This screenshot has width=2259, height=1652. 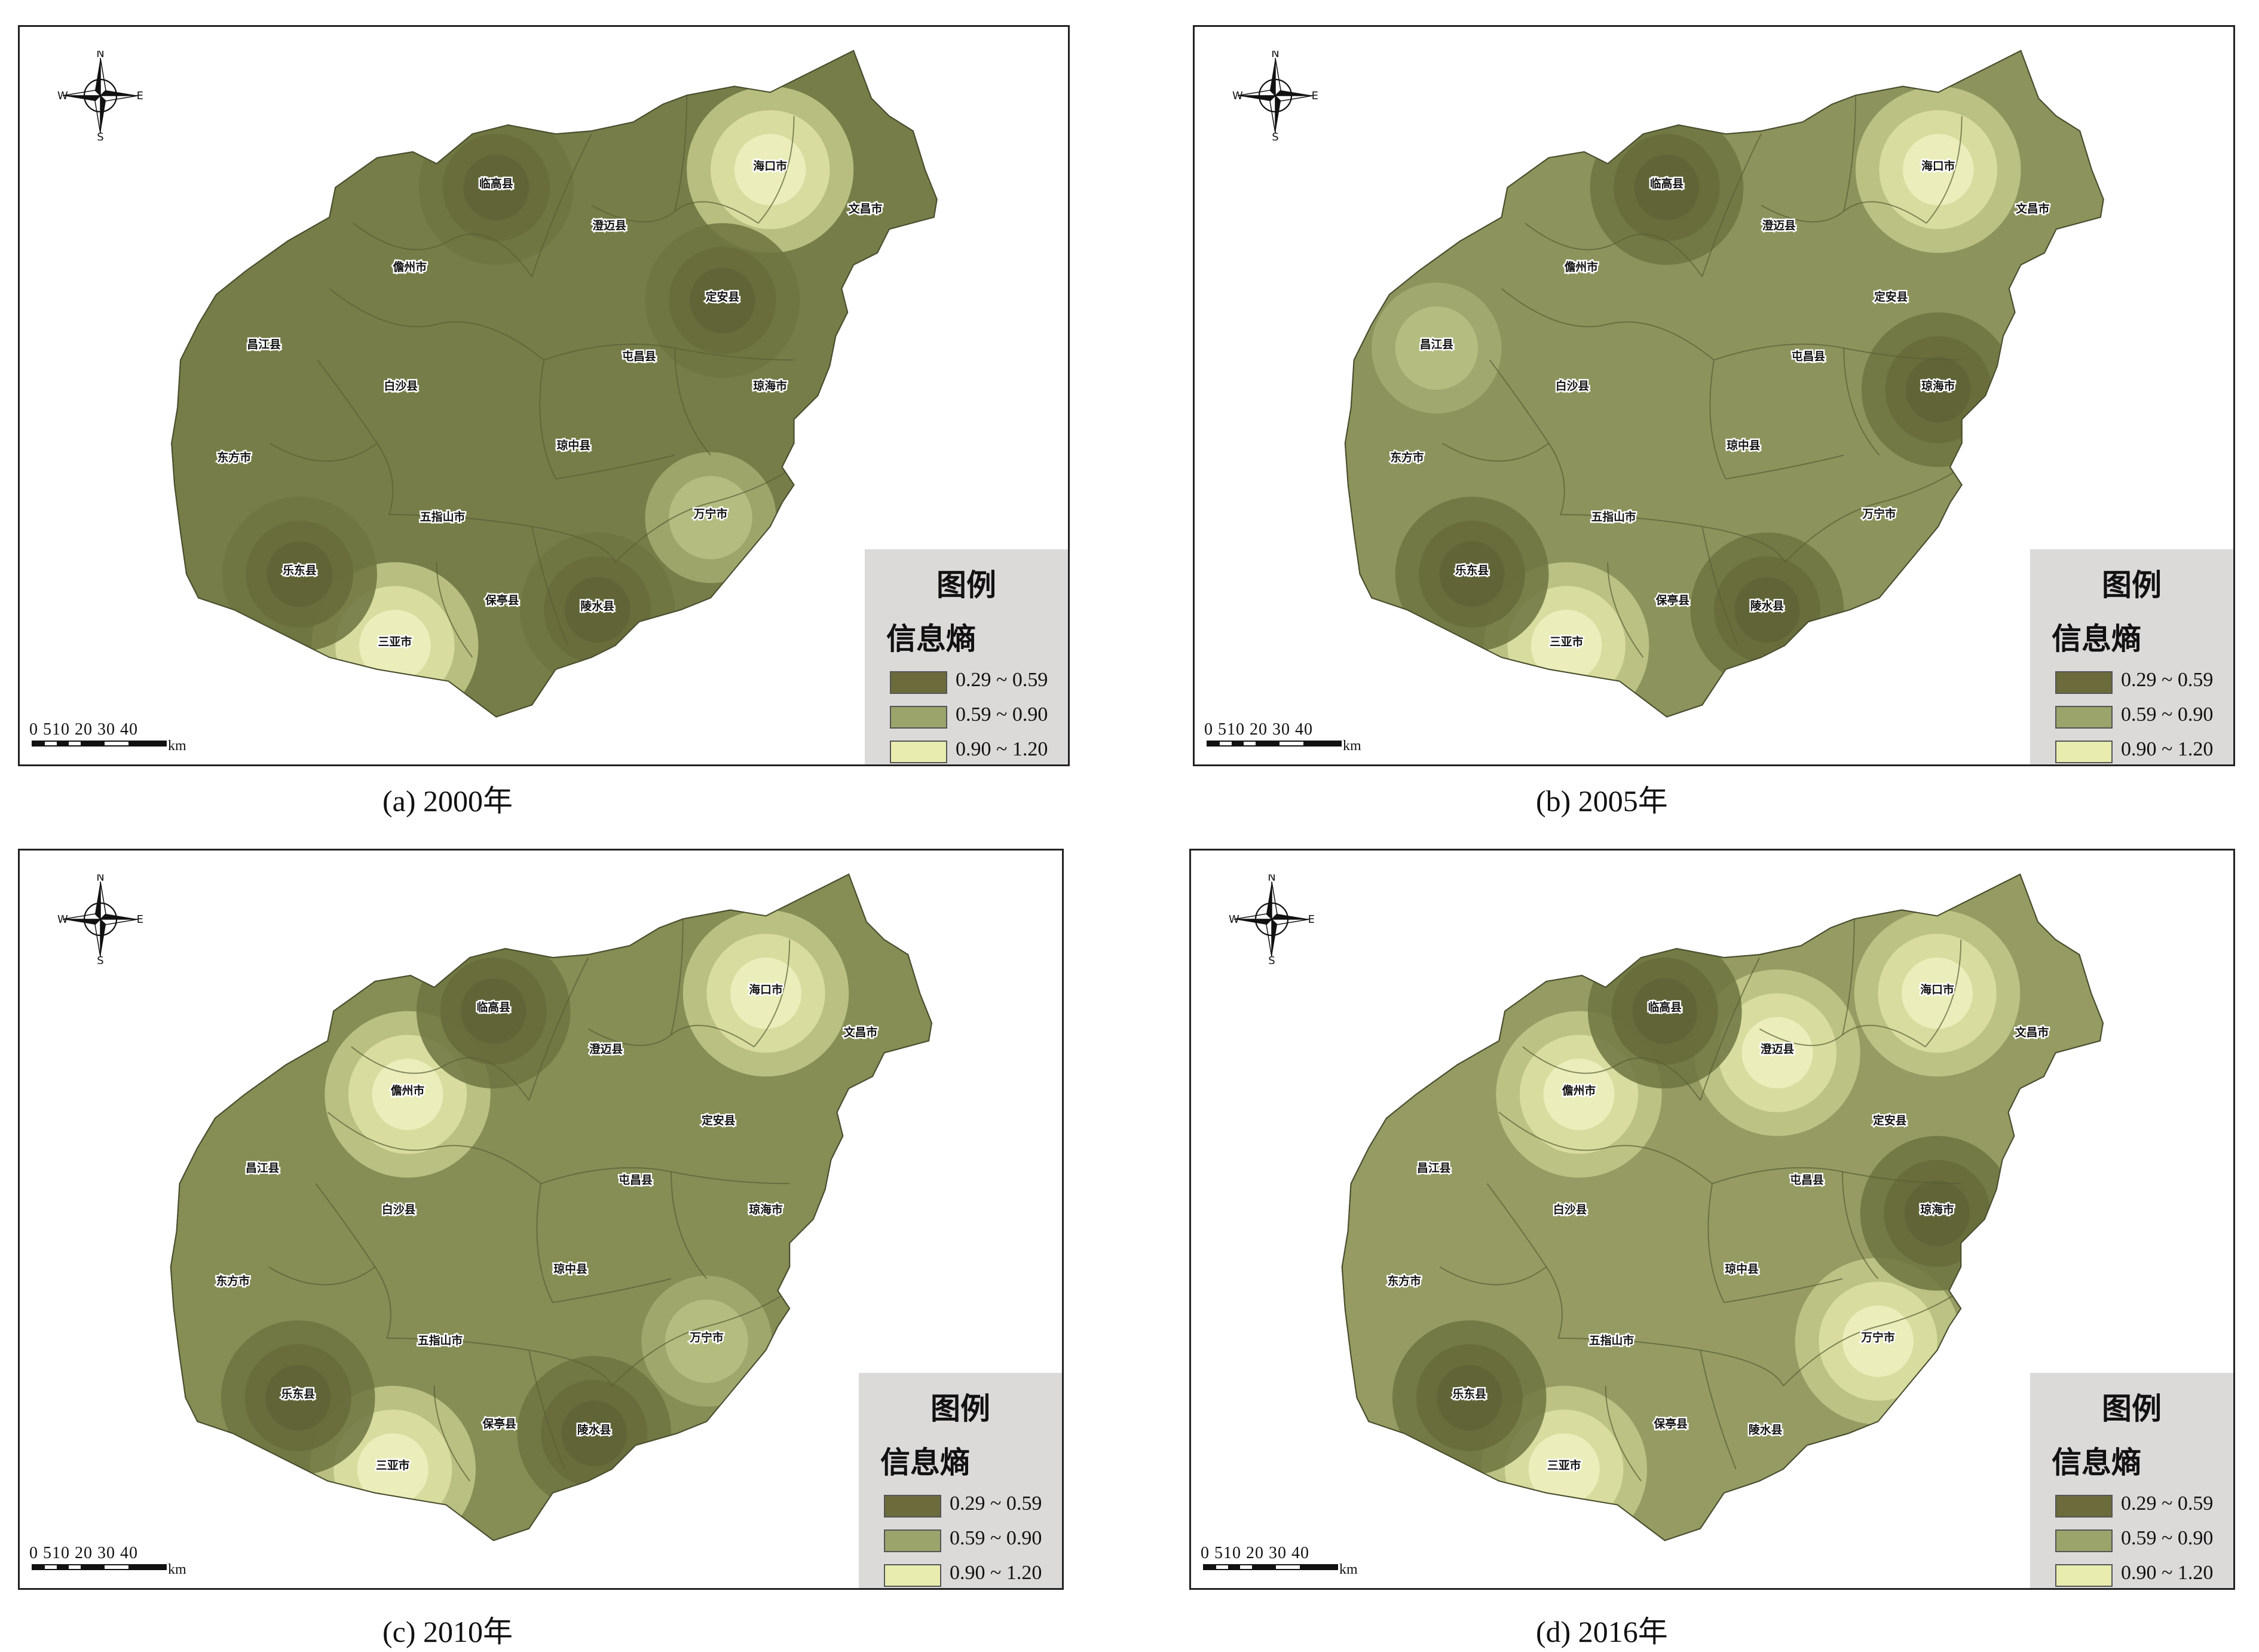 I want to click on panel-caption-3: (c) 2010年, so click(x=447, y=1631).